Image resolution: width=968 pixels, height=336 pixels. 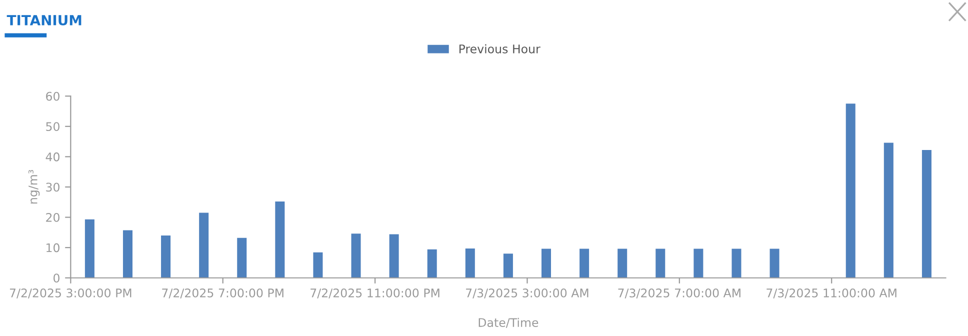 What do you see at coordinates (375, 293) in the screenshot?
I see `x-tick-label: 7/2/2025 11:00:00 PM` at bounding box center [375, 293].